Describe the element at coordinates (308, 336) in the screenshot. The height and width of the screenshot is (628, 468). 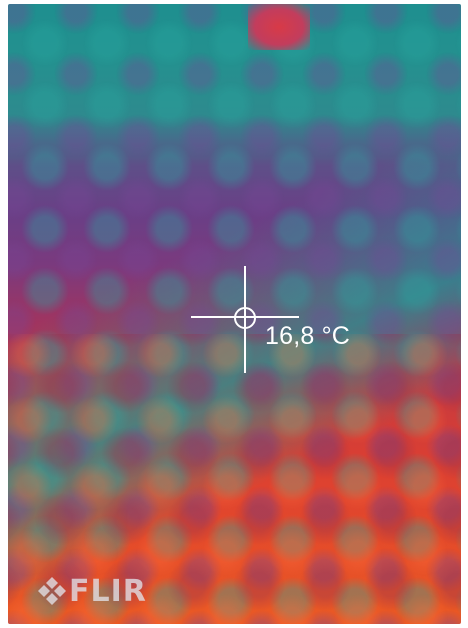
I see `spot-temperature-readout: 16,8 °C` at that location.